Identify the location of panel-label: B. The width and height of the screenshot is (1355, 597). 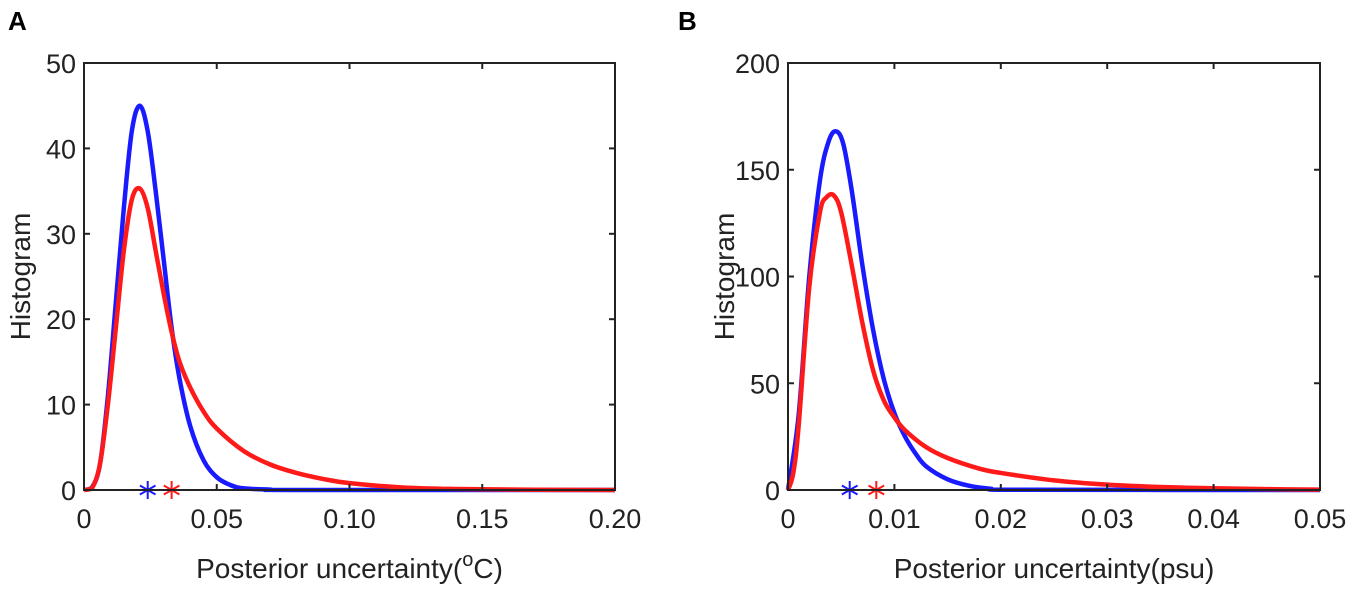
(687, 21).